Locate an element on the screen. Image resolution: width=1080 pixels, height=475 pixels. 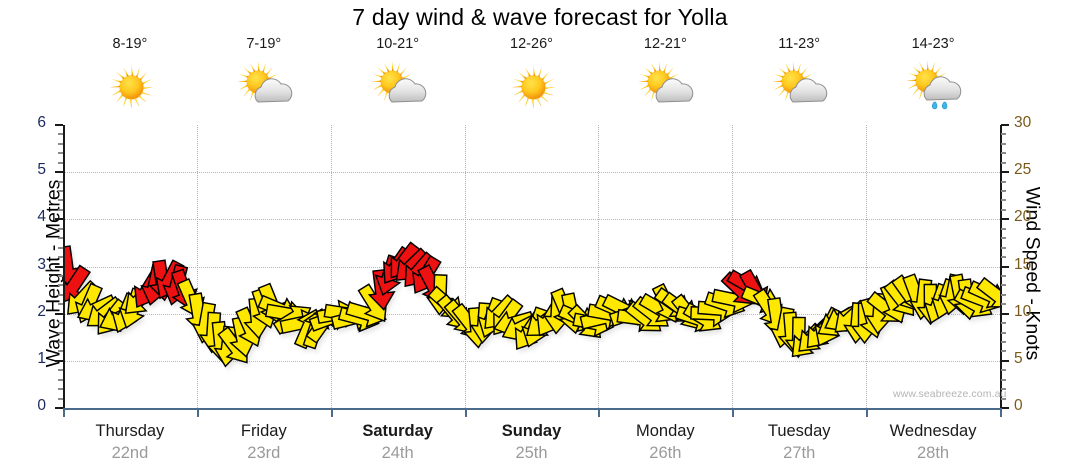
day-header-friday: 7-19° is located at coordinates (263, 75).